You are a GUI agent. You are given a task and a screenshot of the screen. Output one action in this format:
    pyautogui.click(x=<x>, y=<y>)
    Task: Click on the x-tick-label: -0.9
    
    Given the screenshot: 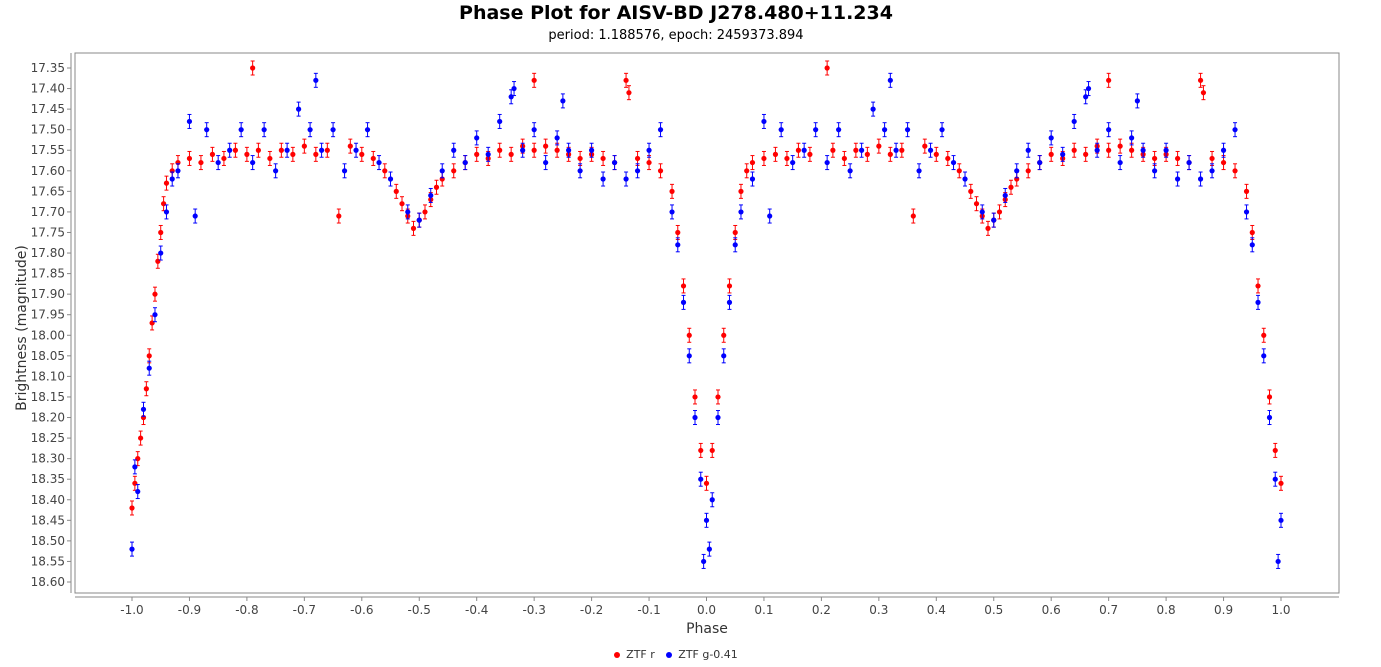 What is the action you would take?
    pyautogui.click(x=189, y=610)
    